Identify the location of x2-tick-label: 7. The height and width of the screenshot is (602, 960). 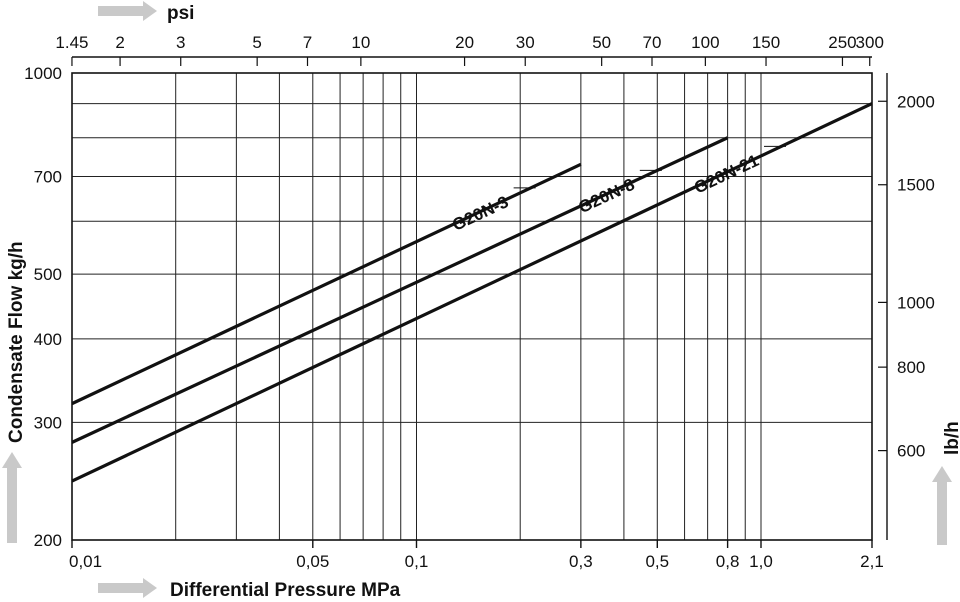
(307, 42).